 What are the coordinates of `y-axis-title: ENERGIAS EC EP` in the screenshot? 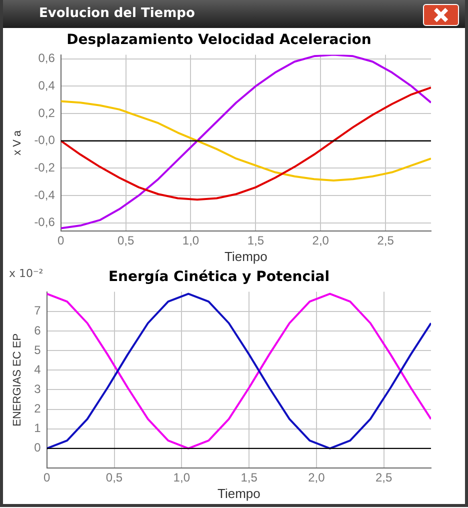 It's located at (18, 379).